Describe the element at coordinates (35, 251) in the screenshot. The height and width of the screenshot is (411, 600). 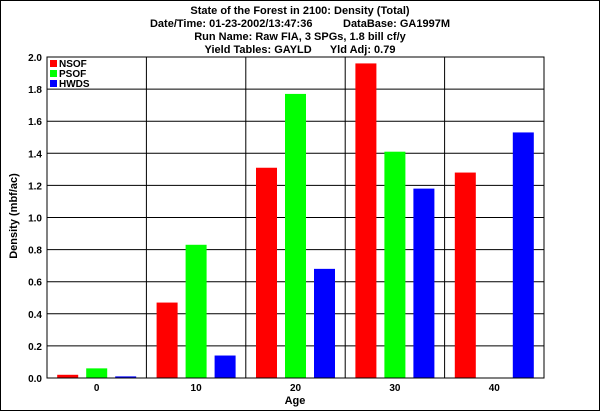
I see `y-tick-label: 0.8` at that location.